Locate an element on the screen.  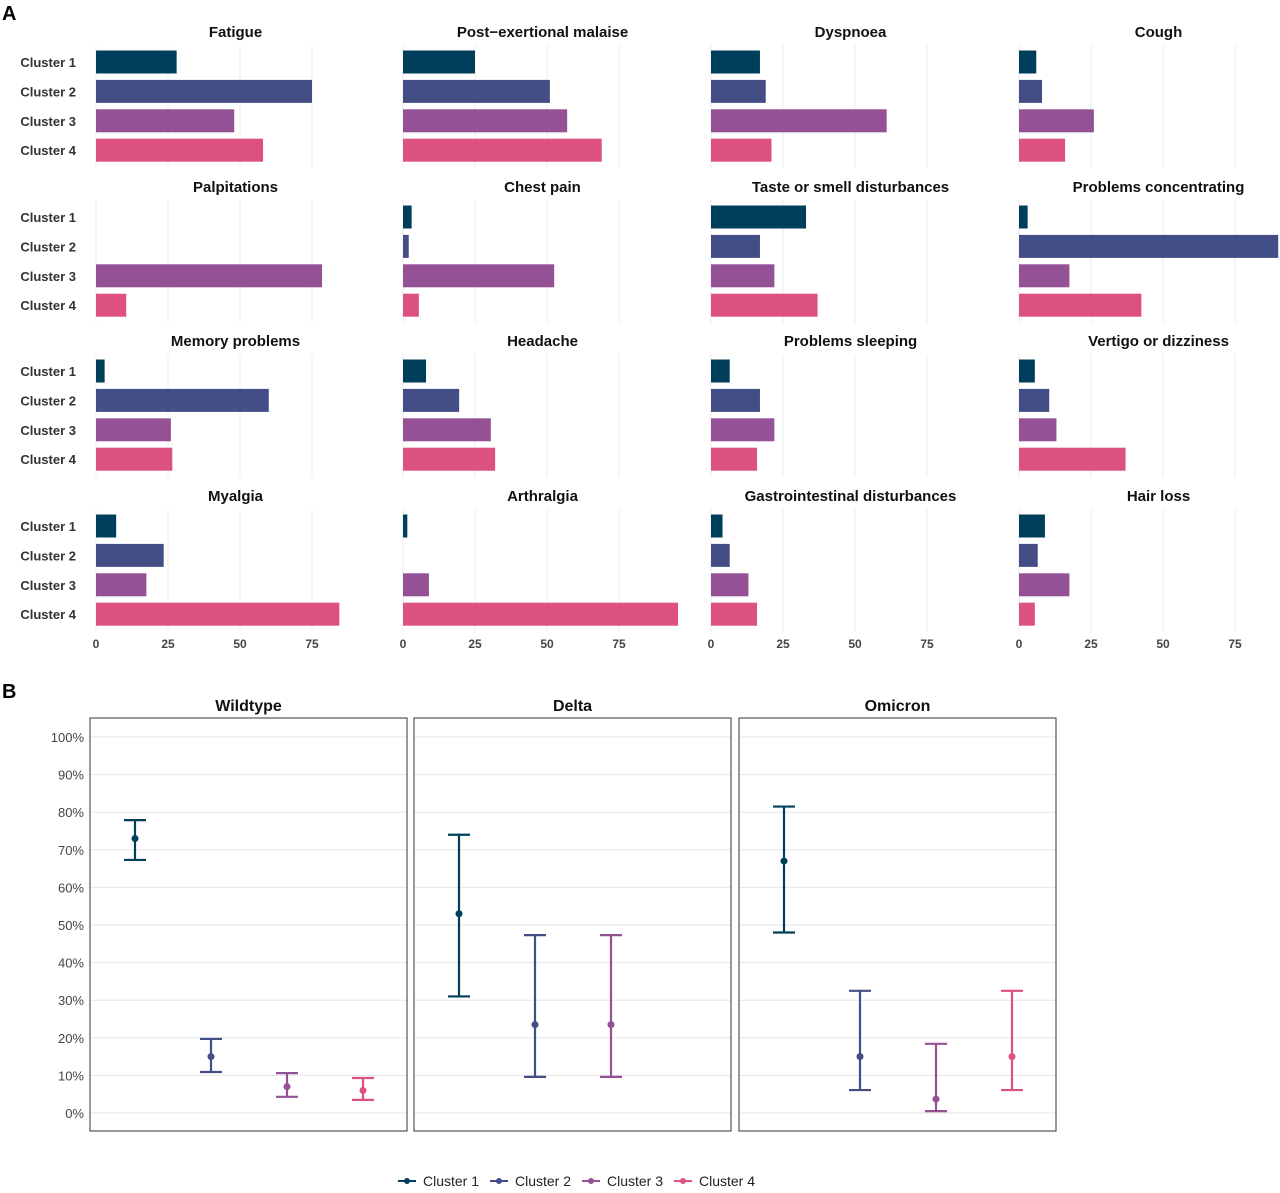
facet-title: Headache is located at coordinates (542, 341).